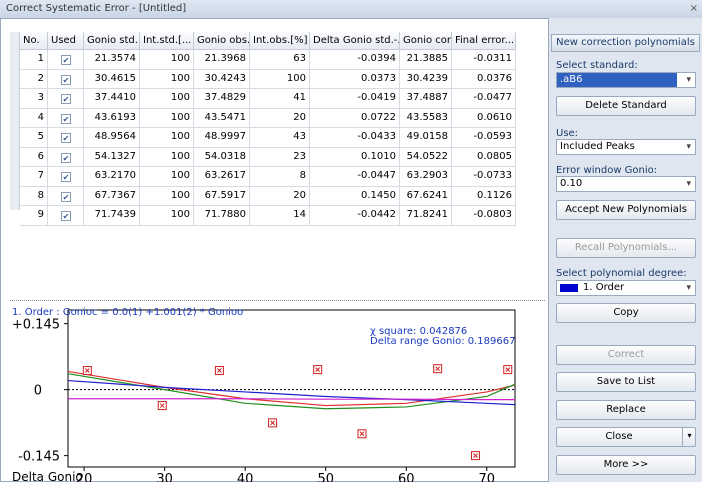 The image size is (702, 482). Describe the element at coordinates (280, 60) in the screenshot. I see `table-cell: 63` at that location.